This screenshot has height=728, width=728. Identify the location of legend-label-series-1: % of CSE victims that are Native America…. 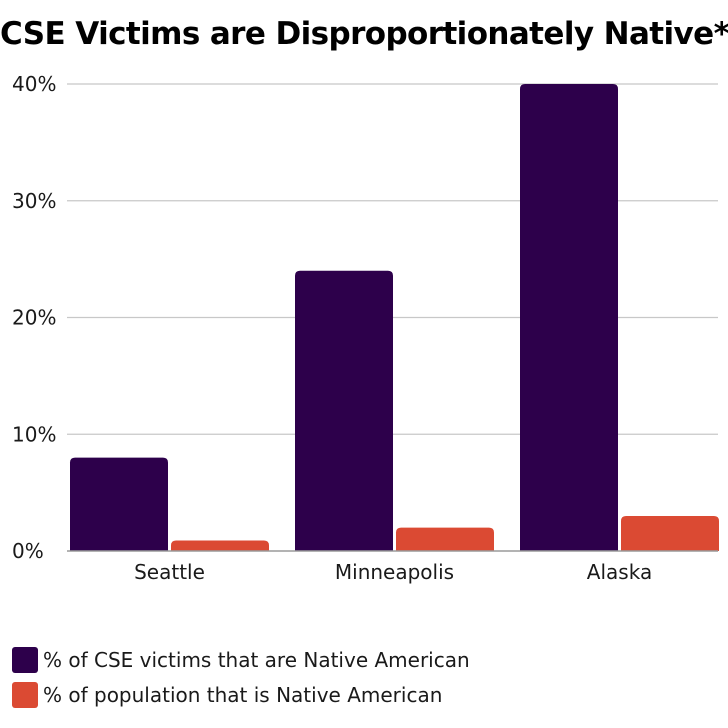
(256, 660).